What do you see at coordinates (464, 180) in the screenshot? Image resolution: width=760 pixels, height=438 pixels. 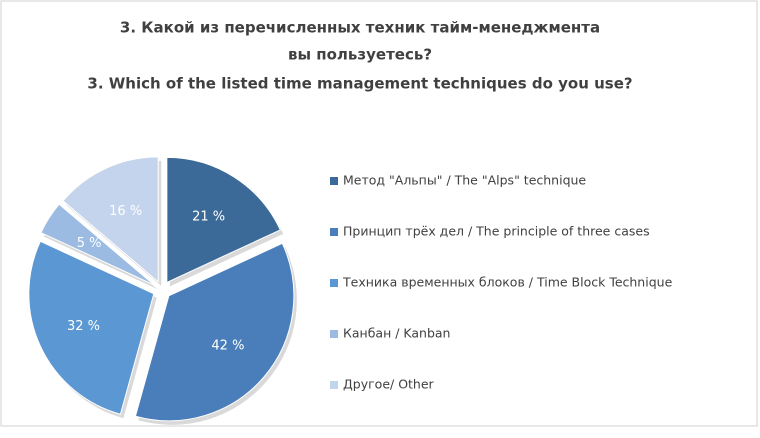 I see `legend-label: Метод "Альпы" / The "Alps" technique` at bounding box center [464, 180].